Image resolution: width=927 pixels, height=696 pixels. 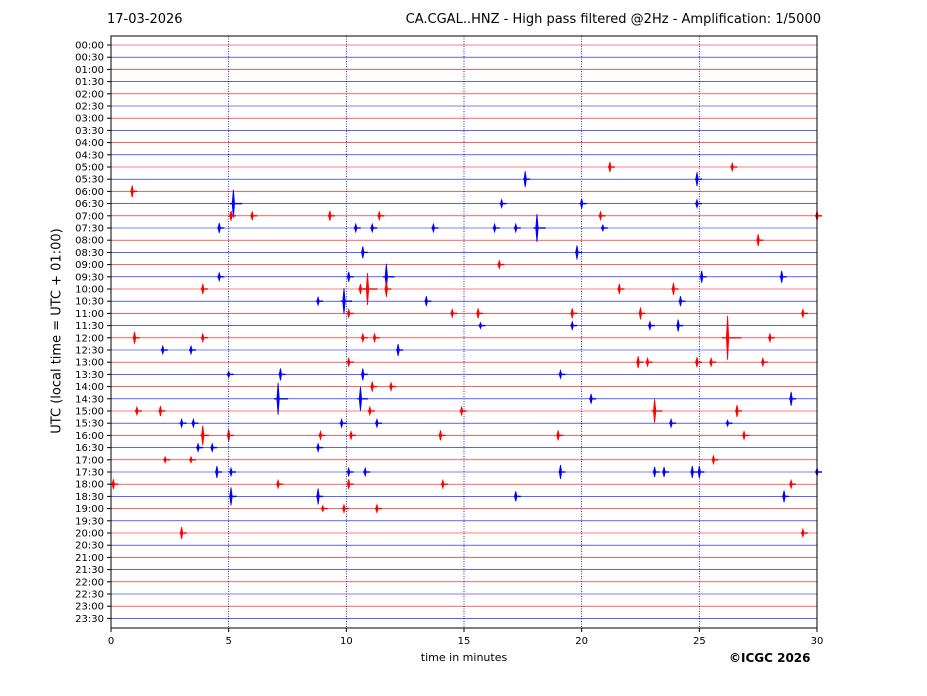 I want to click on y-tick-label: 04:00, so click(x=89, y=143).